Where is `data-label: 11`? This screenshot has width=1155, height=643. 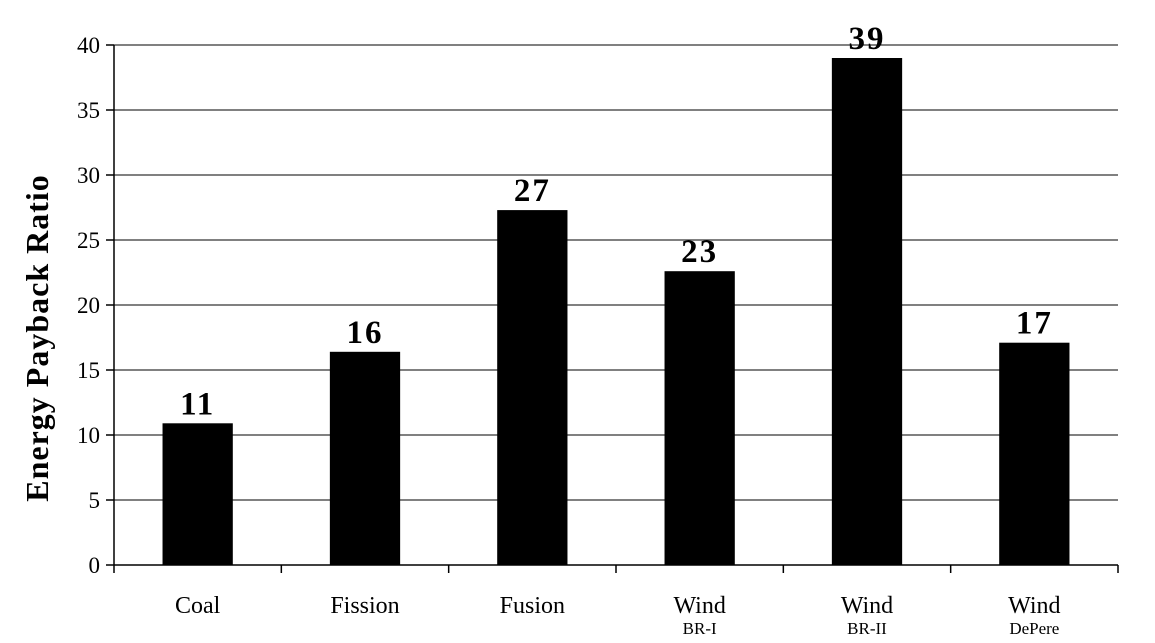
data-label: 11 is located at coordinates (197, 404).